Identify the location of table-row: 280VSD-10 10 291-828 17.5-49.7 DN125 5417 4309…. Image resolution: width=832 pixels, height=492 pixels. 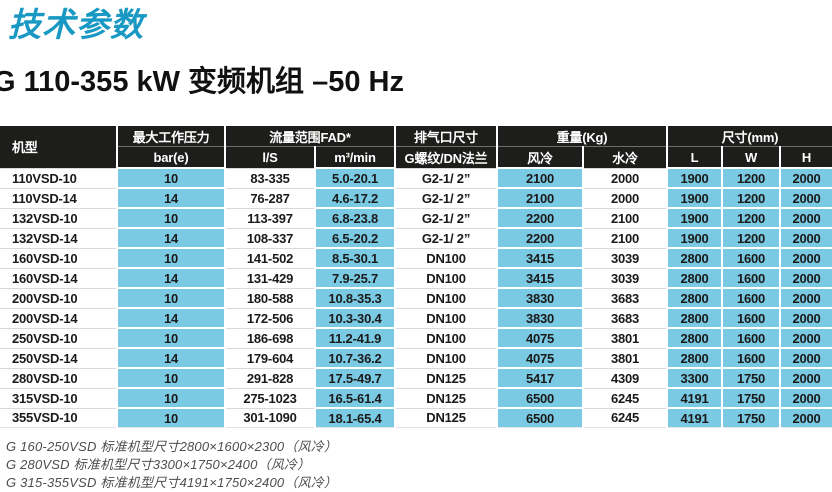
(416, 377).